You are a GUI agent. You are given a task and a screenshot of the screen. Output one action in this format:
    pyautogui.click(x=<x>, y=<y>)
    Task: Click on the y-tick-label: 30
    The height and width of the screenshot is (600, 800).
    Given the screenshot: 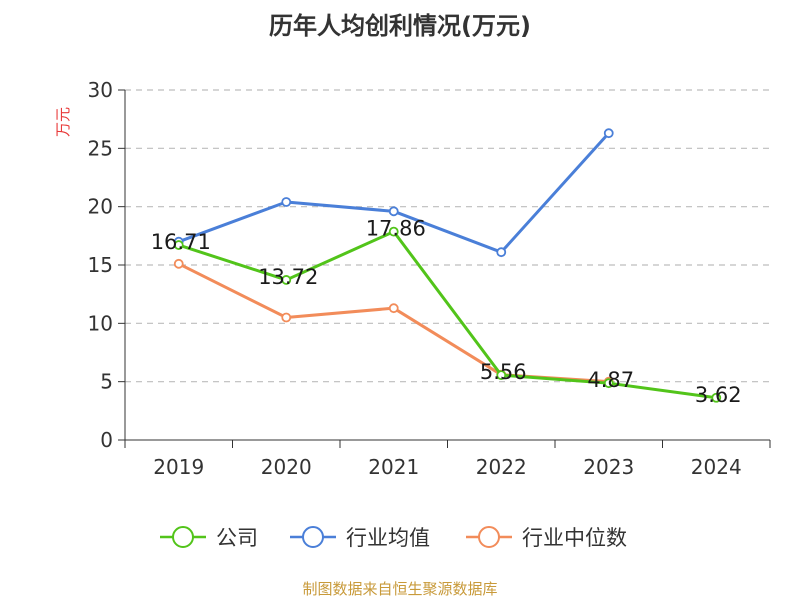 What is the action you would take?
    pyautogui.click(x=100, y=90)
    